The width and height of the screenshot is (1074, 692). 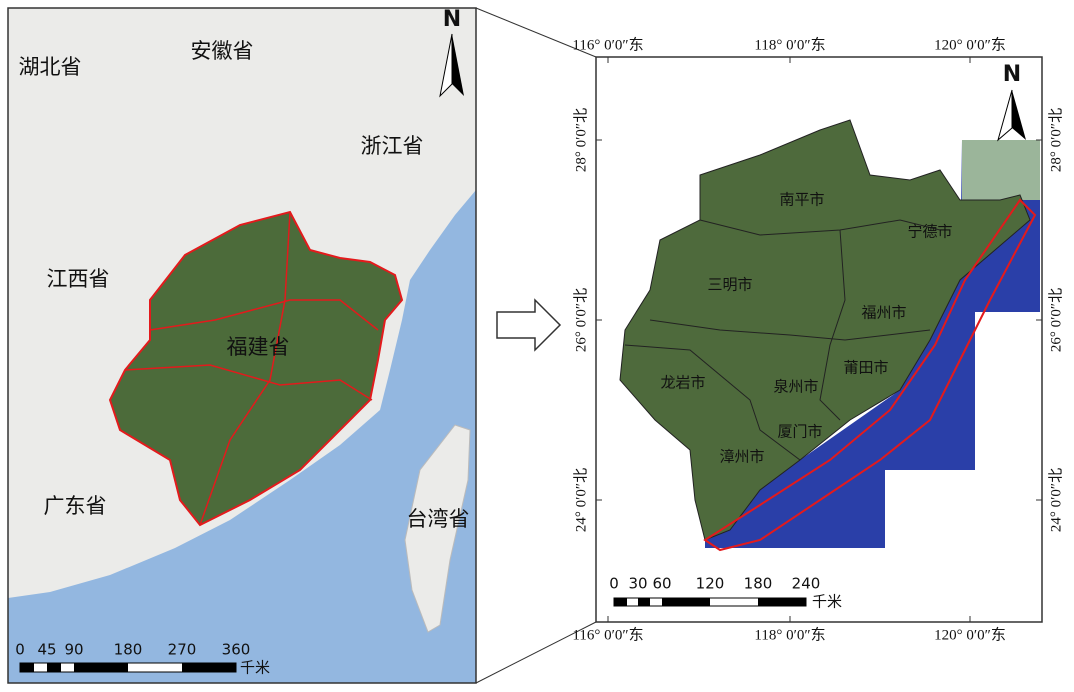 I want to click on province-label: 湖北省, so click(x=50, y=67).